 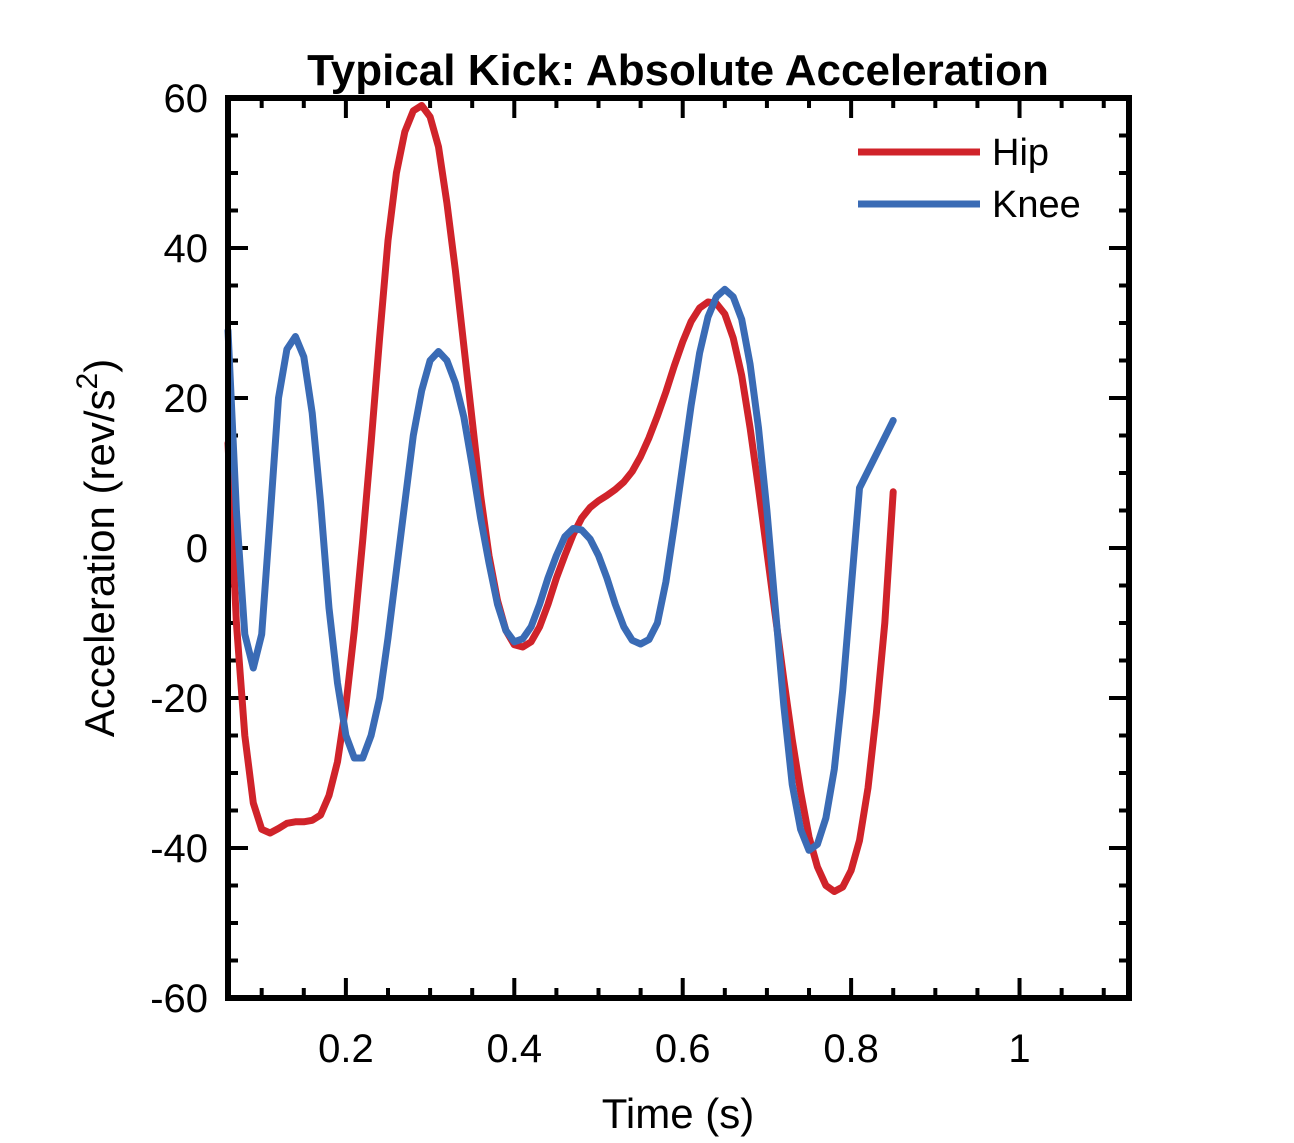 I want to click on y-axis-label-superscript: 2, so click(x=87, y=381).